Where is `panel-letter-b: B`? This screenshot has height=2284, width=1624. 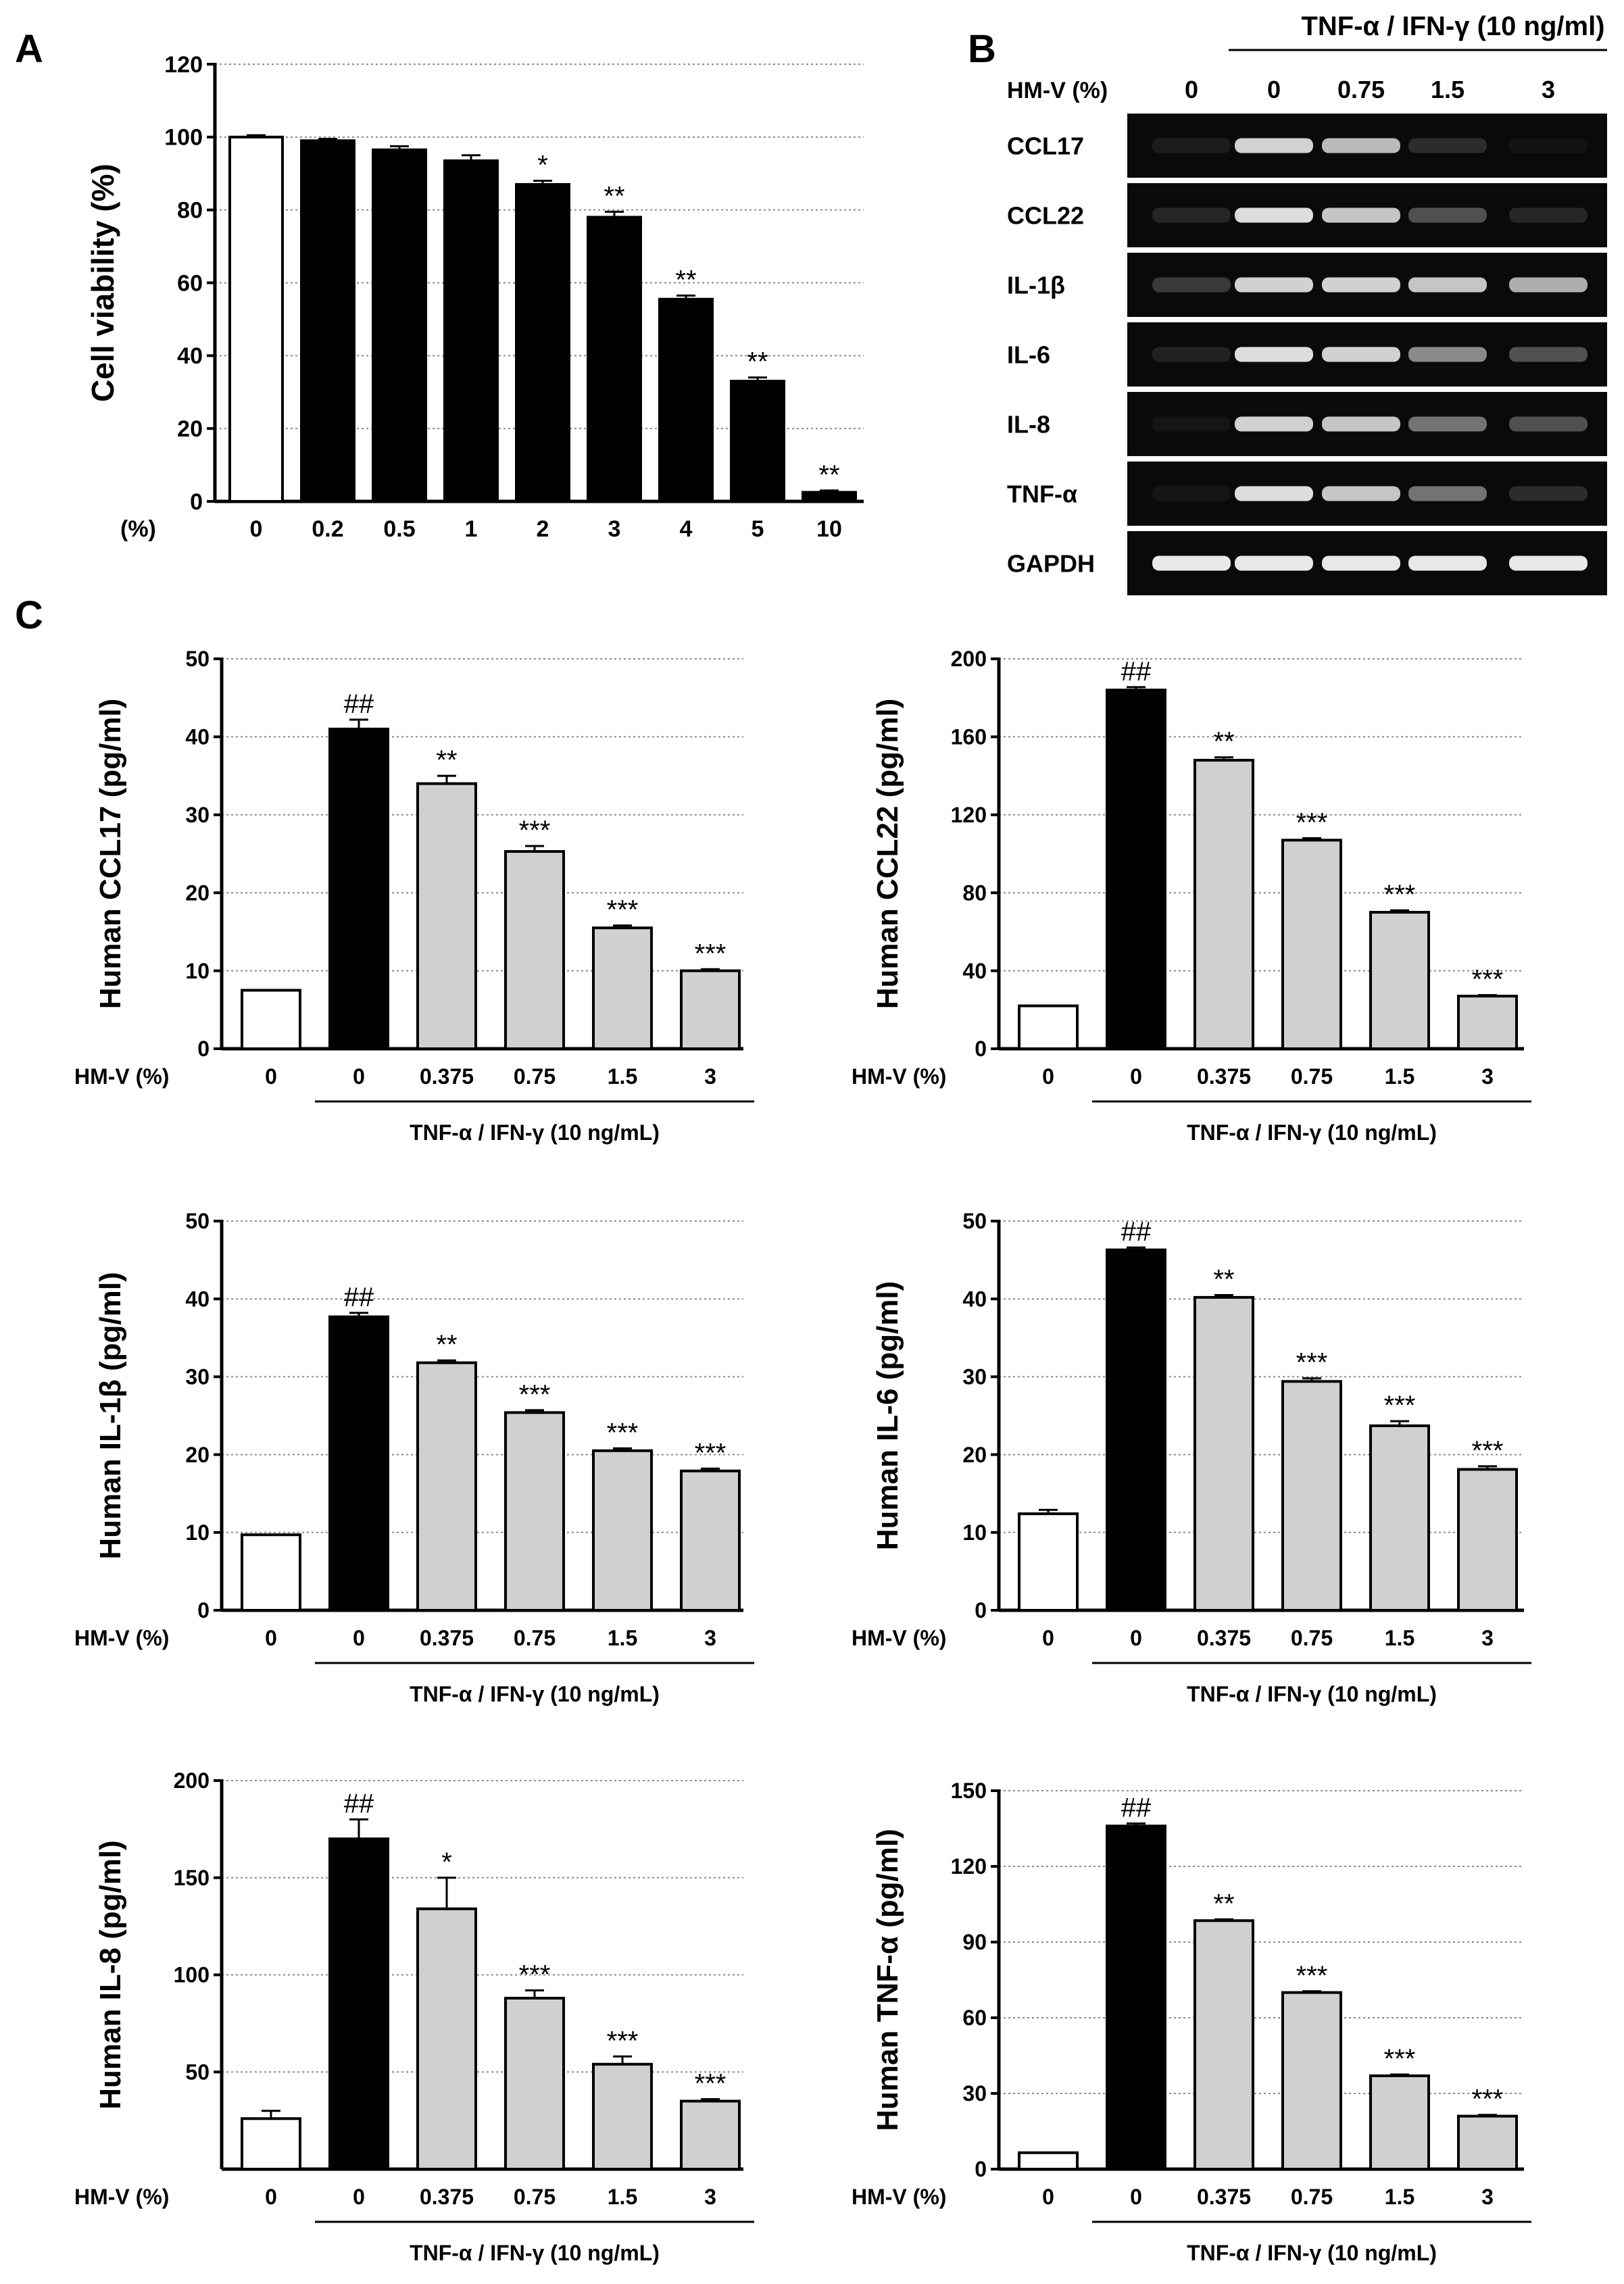
panel-letter-b: B is located at coordinates (982, 49).